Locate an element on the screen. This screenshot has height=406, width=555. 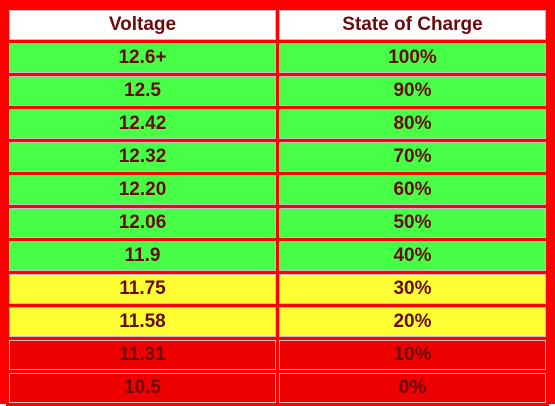
voltage-cell: 12.5 is located at coordinates (142, 91).